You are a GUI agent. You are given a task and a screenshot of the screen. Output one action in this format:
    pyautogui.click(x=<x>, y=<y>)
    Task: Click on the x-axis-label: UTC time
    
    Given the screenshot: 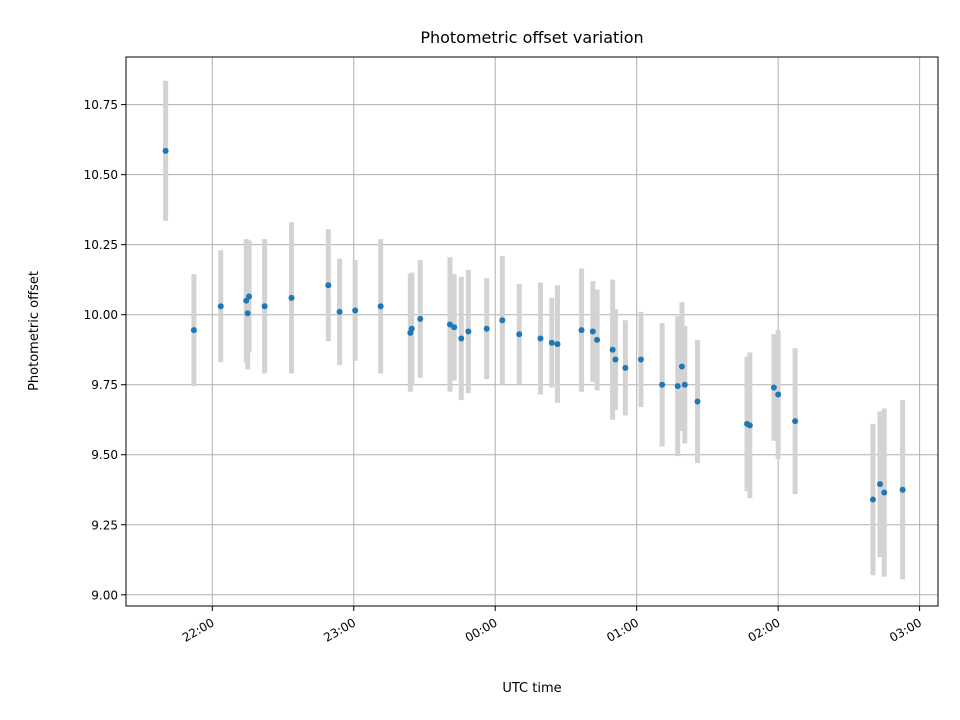 What is the action you would take?
    pyautogui.click(x=531, y=688)
    